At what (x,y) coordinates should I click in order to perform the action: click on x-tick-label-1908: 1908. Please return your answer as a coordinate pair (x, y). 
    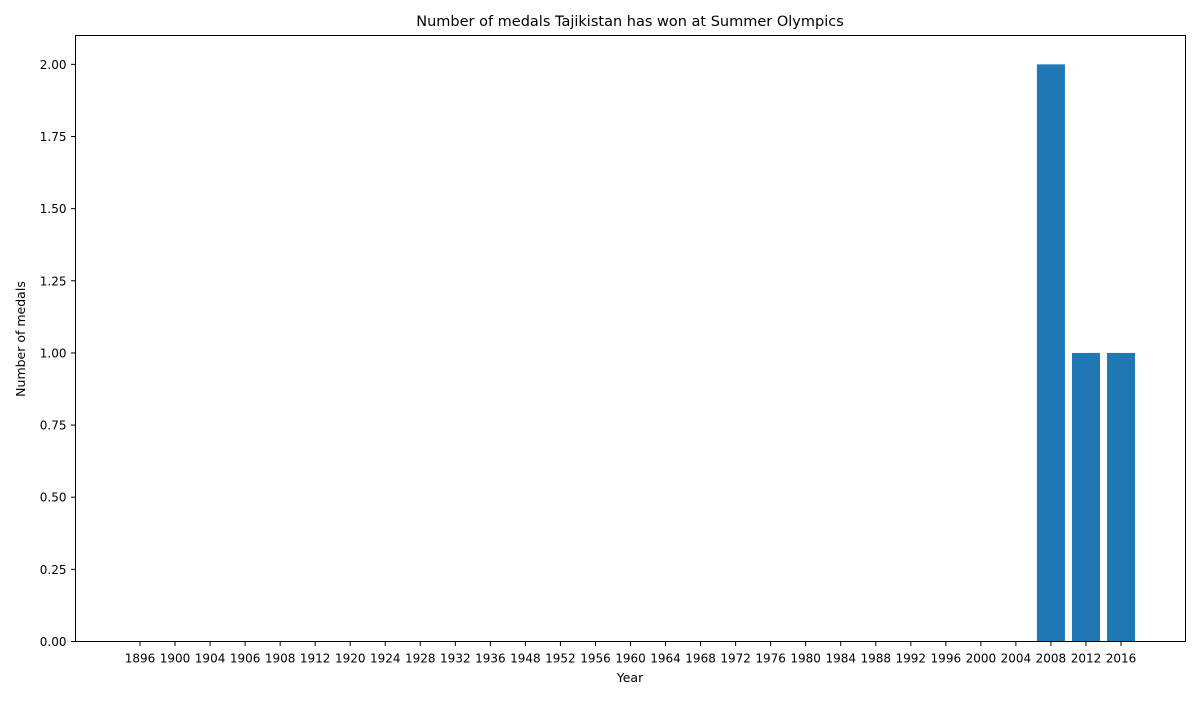
    Looking at the image, I should click on (280, 659).